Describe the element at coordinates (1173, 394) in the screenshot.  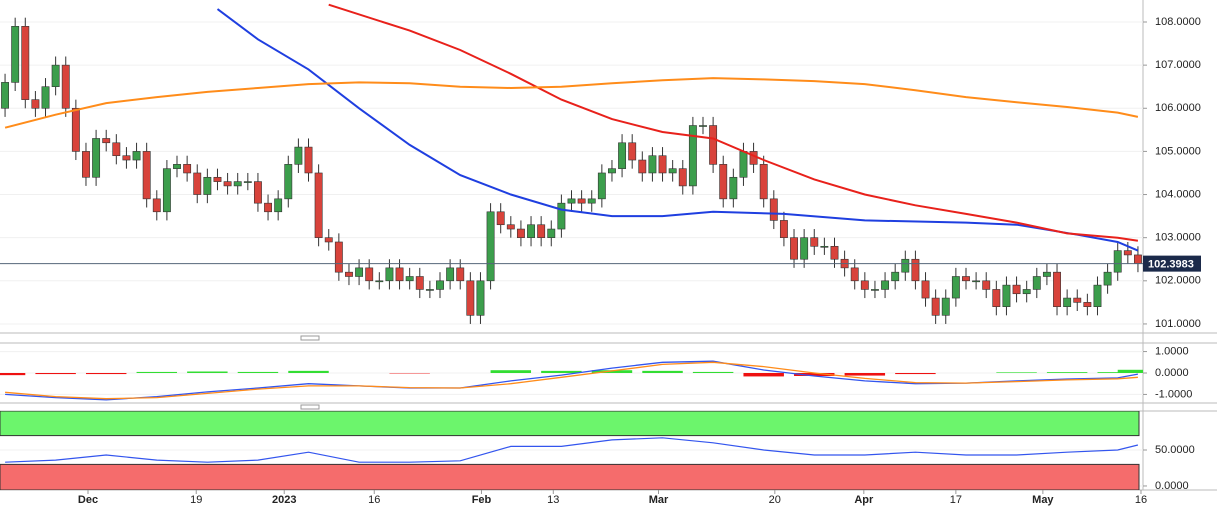
I see `y-tick-label: -1.0000` at that location.